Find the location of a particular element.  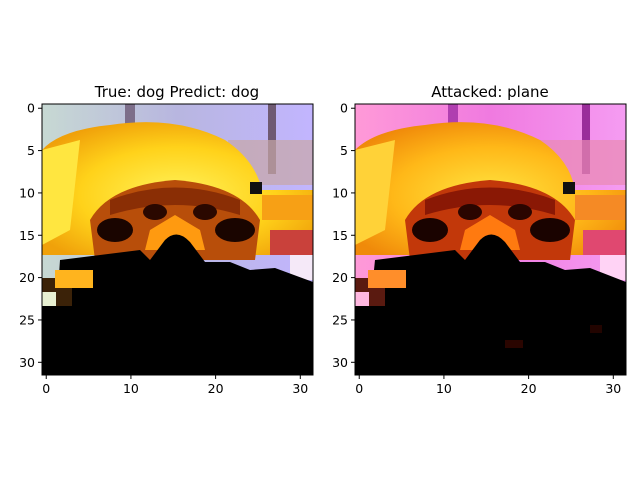

y-tick-label-attacked-10: 10 is located at coordinates (340, 192).